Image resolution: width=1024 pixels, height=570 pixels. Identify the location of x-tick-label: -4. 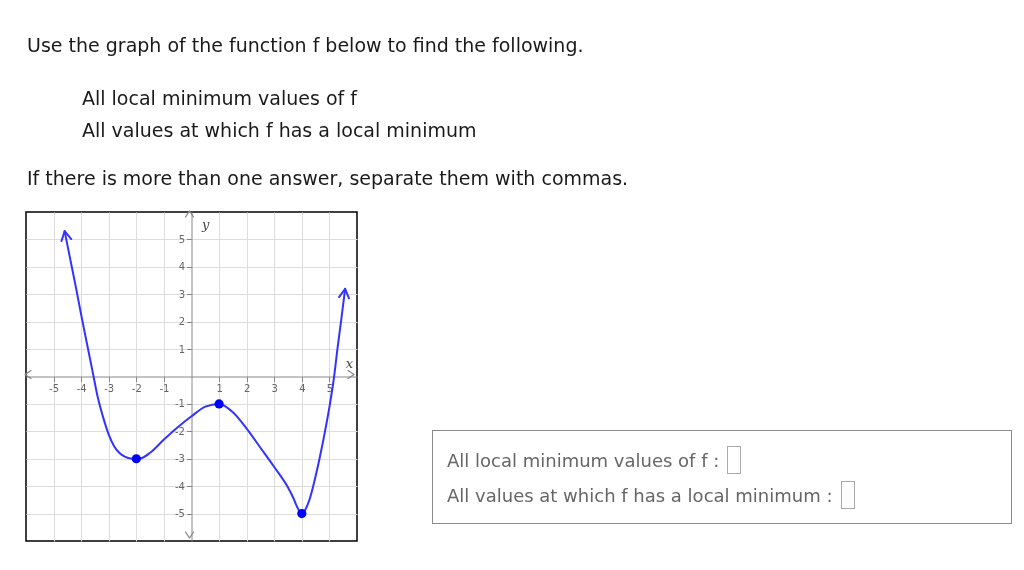
(81, 388).